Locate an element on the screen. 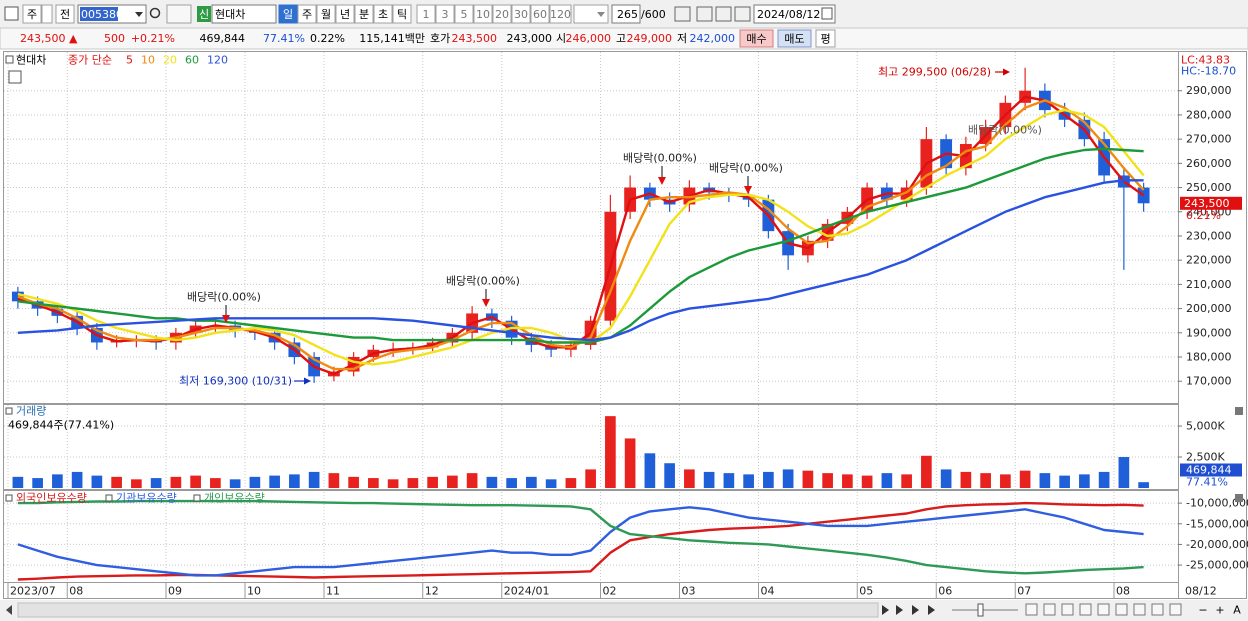 The width and height of the screenshot is (1248, 621). count-text: 265 is located at coordinates (627, 14).